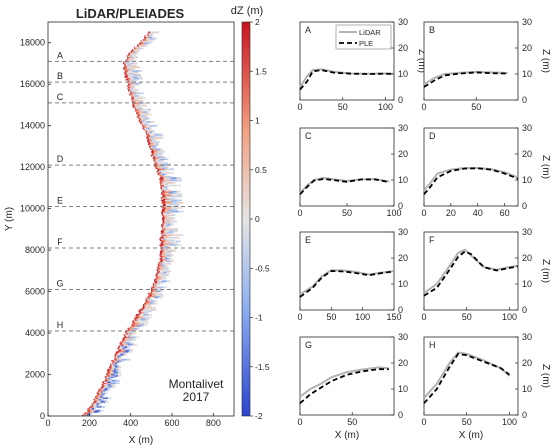 The height and width of the screenshot is (447, 550). I want to click on colorbar-tick-label: 2, so click(257, 22).